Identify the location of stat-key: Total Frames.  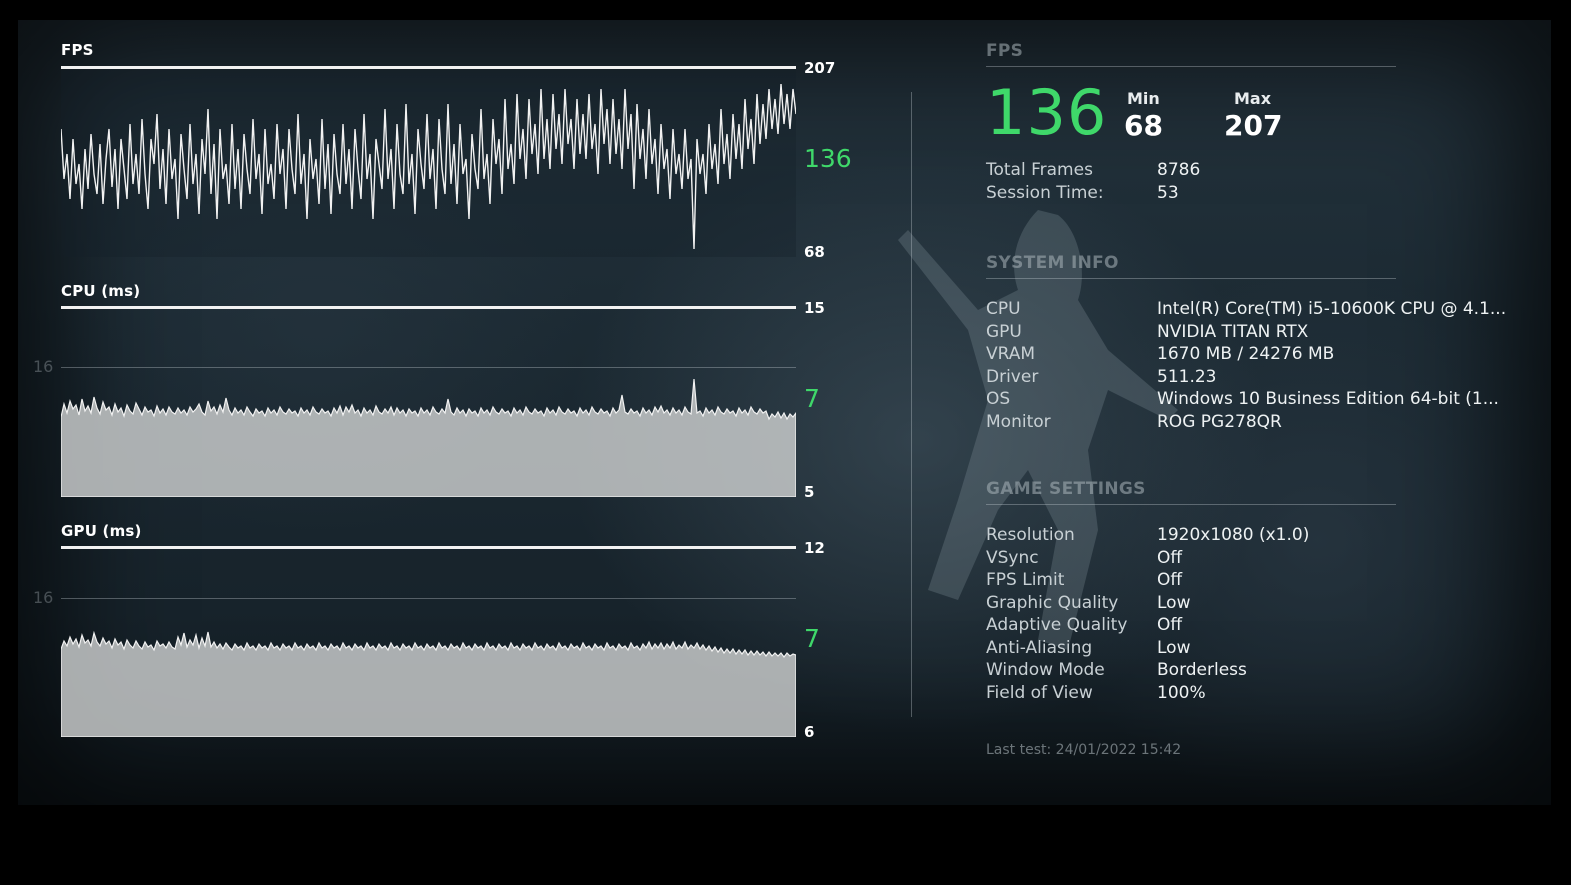
(1039, 170).